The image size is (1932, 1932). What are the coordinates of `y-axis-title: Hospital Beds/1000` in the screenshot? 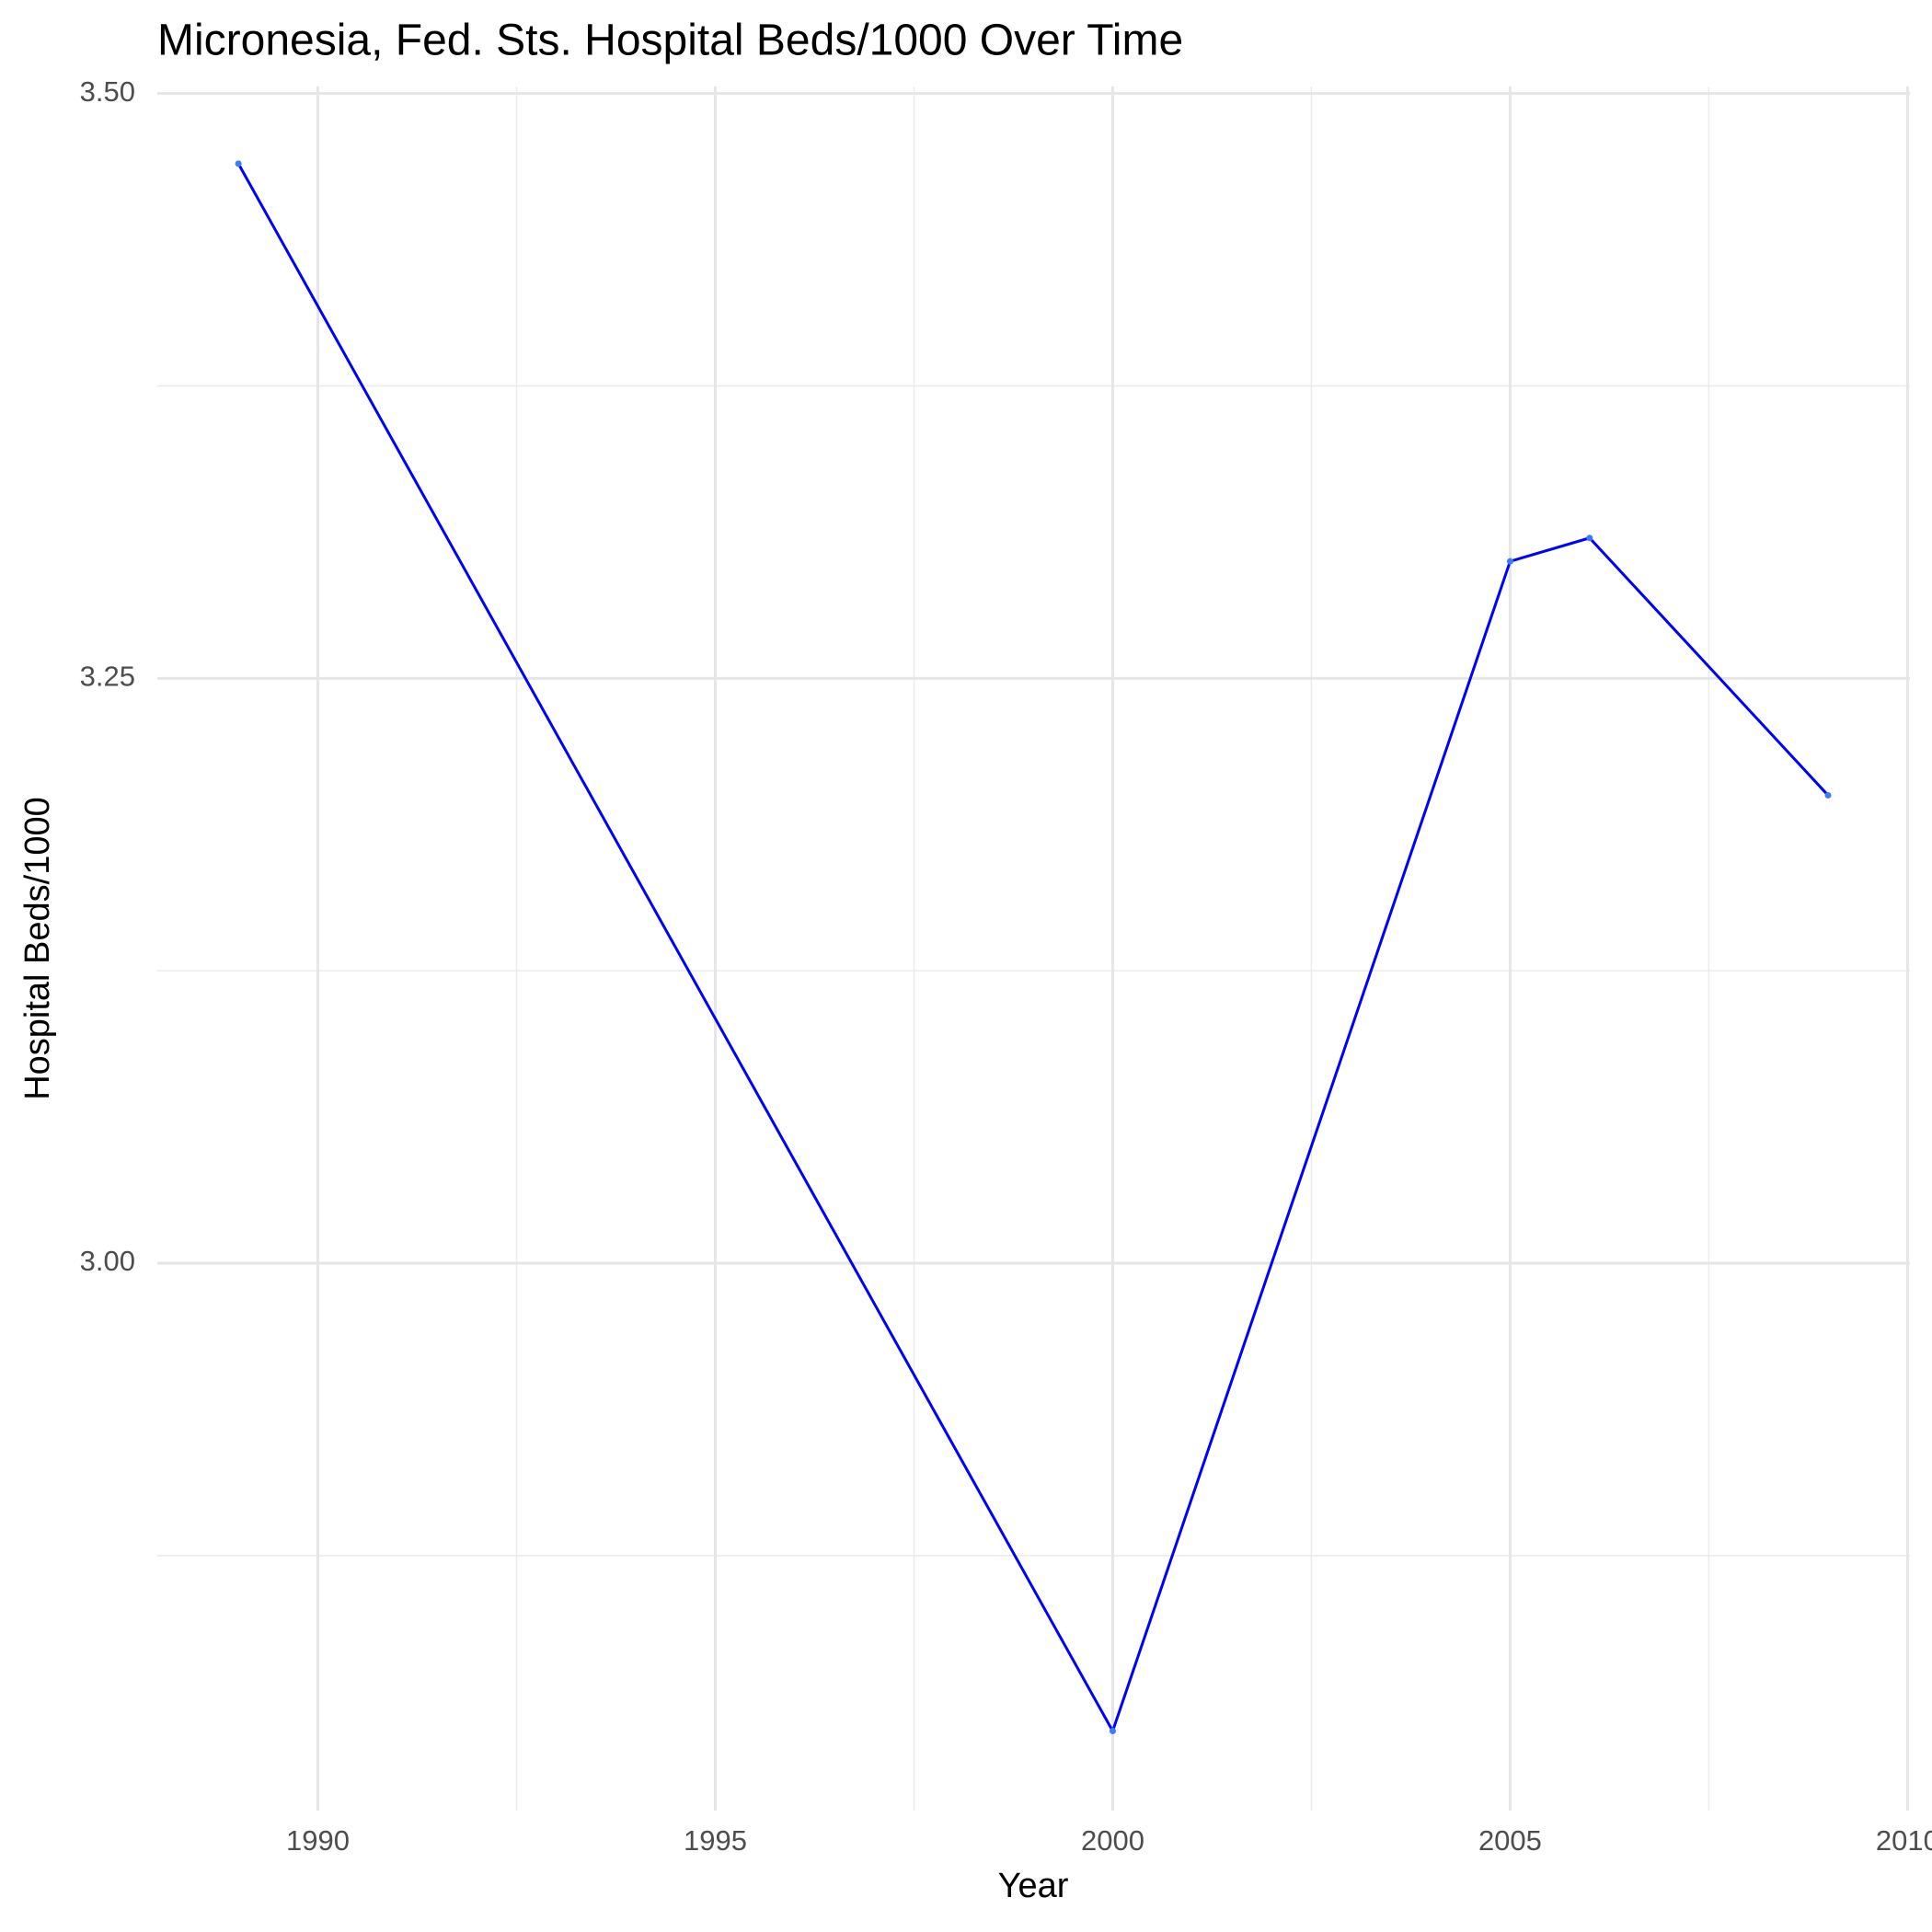 It's located at (37, 949).